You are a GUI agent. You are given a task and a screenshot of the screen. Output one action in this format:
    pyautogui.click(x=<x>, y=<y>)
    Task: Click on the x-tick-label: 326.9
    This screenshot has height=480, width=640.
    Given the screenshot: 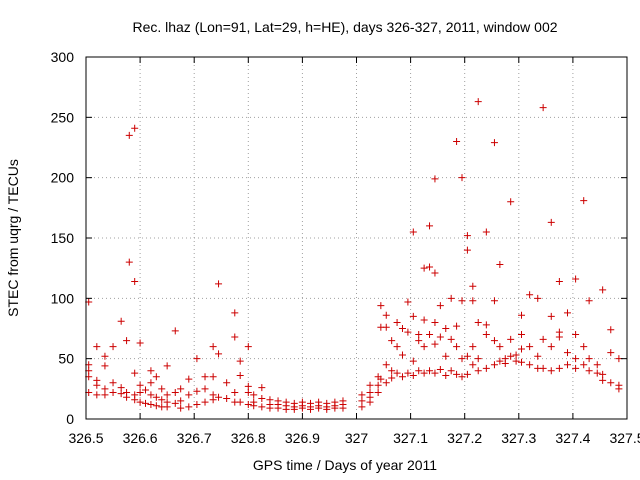 What is the action you would take?
    pyautogui.click(x=302, y=438)
    